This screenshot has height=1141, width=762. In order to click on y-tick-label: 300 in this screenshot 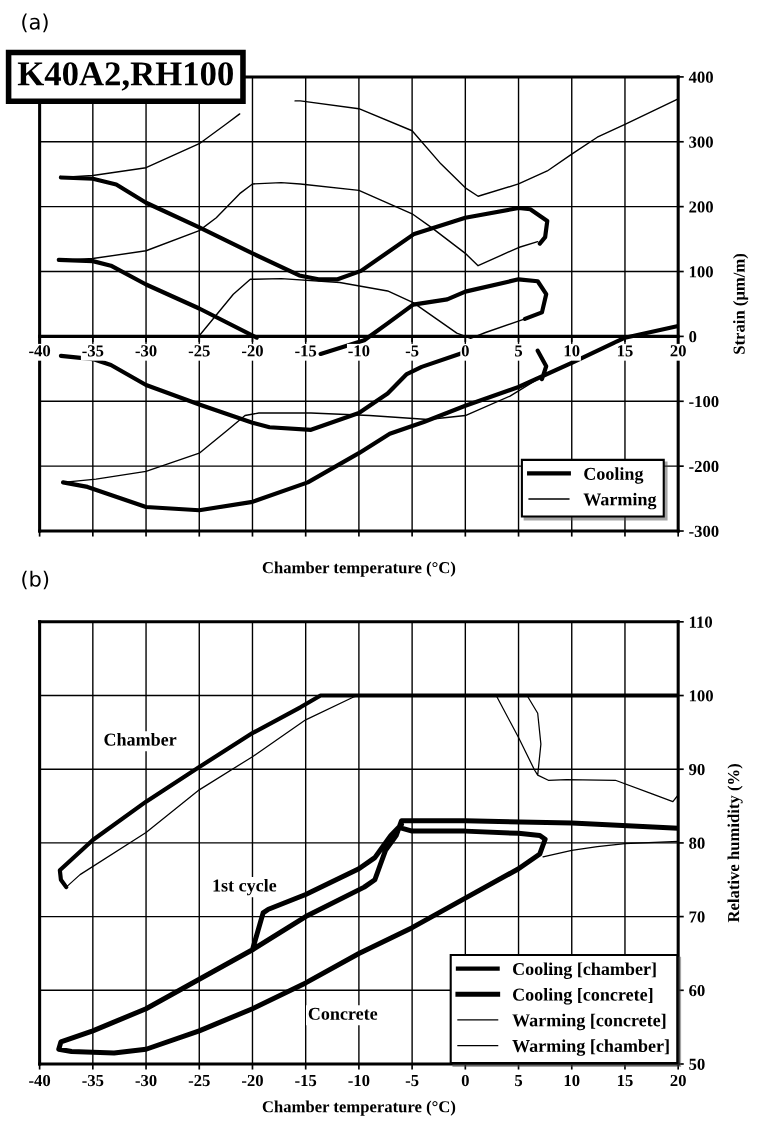, I will do `click(701, 142)`.